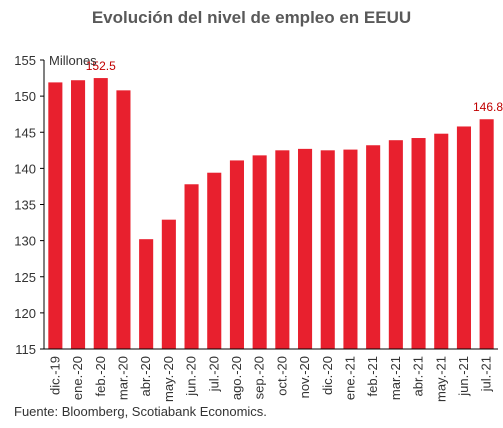  Describe the element at coordinates (281, 376) in the screenshot. I see `x-tick-label: oct.-20` at that location.